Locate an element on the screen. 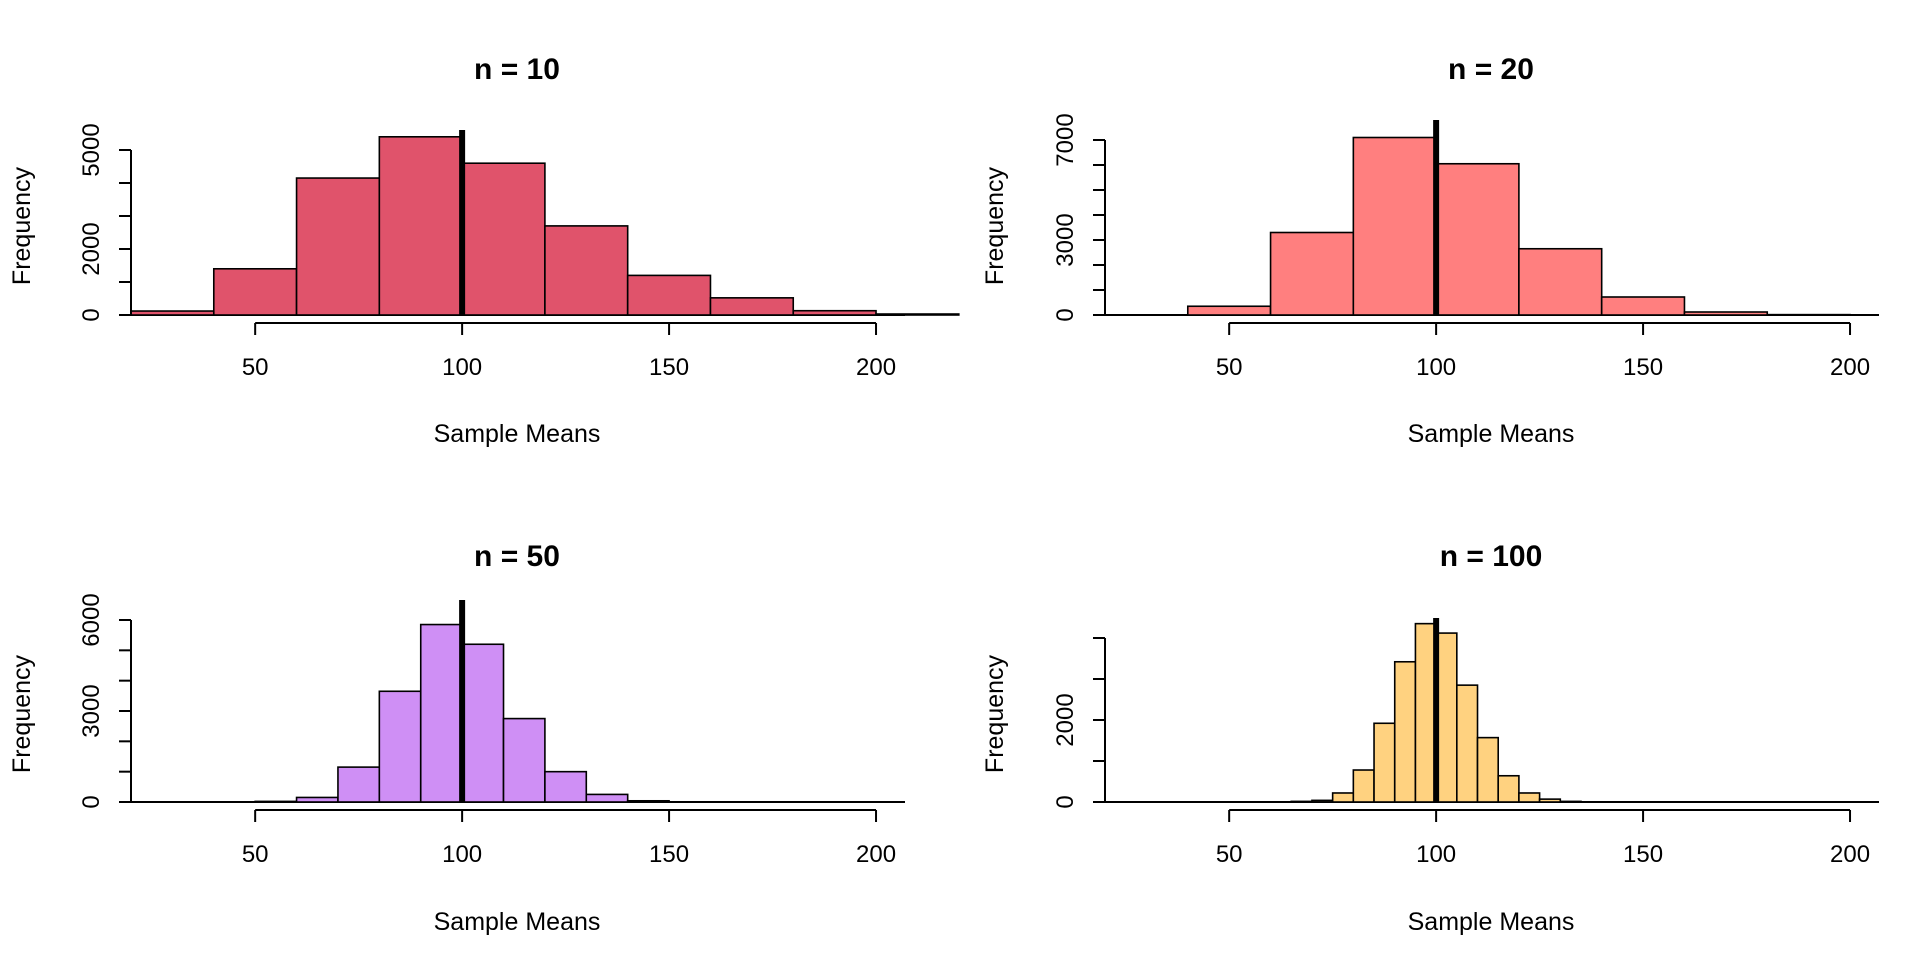  y-tick-label: 6000 is located at coordinates (91, 619).